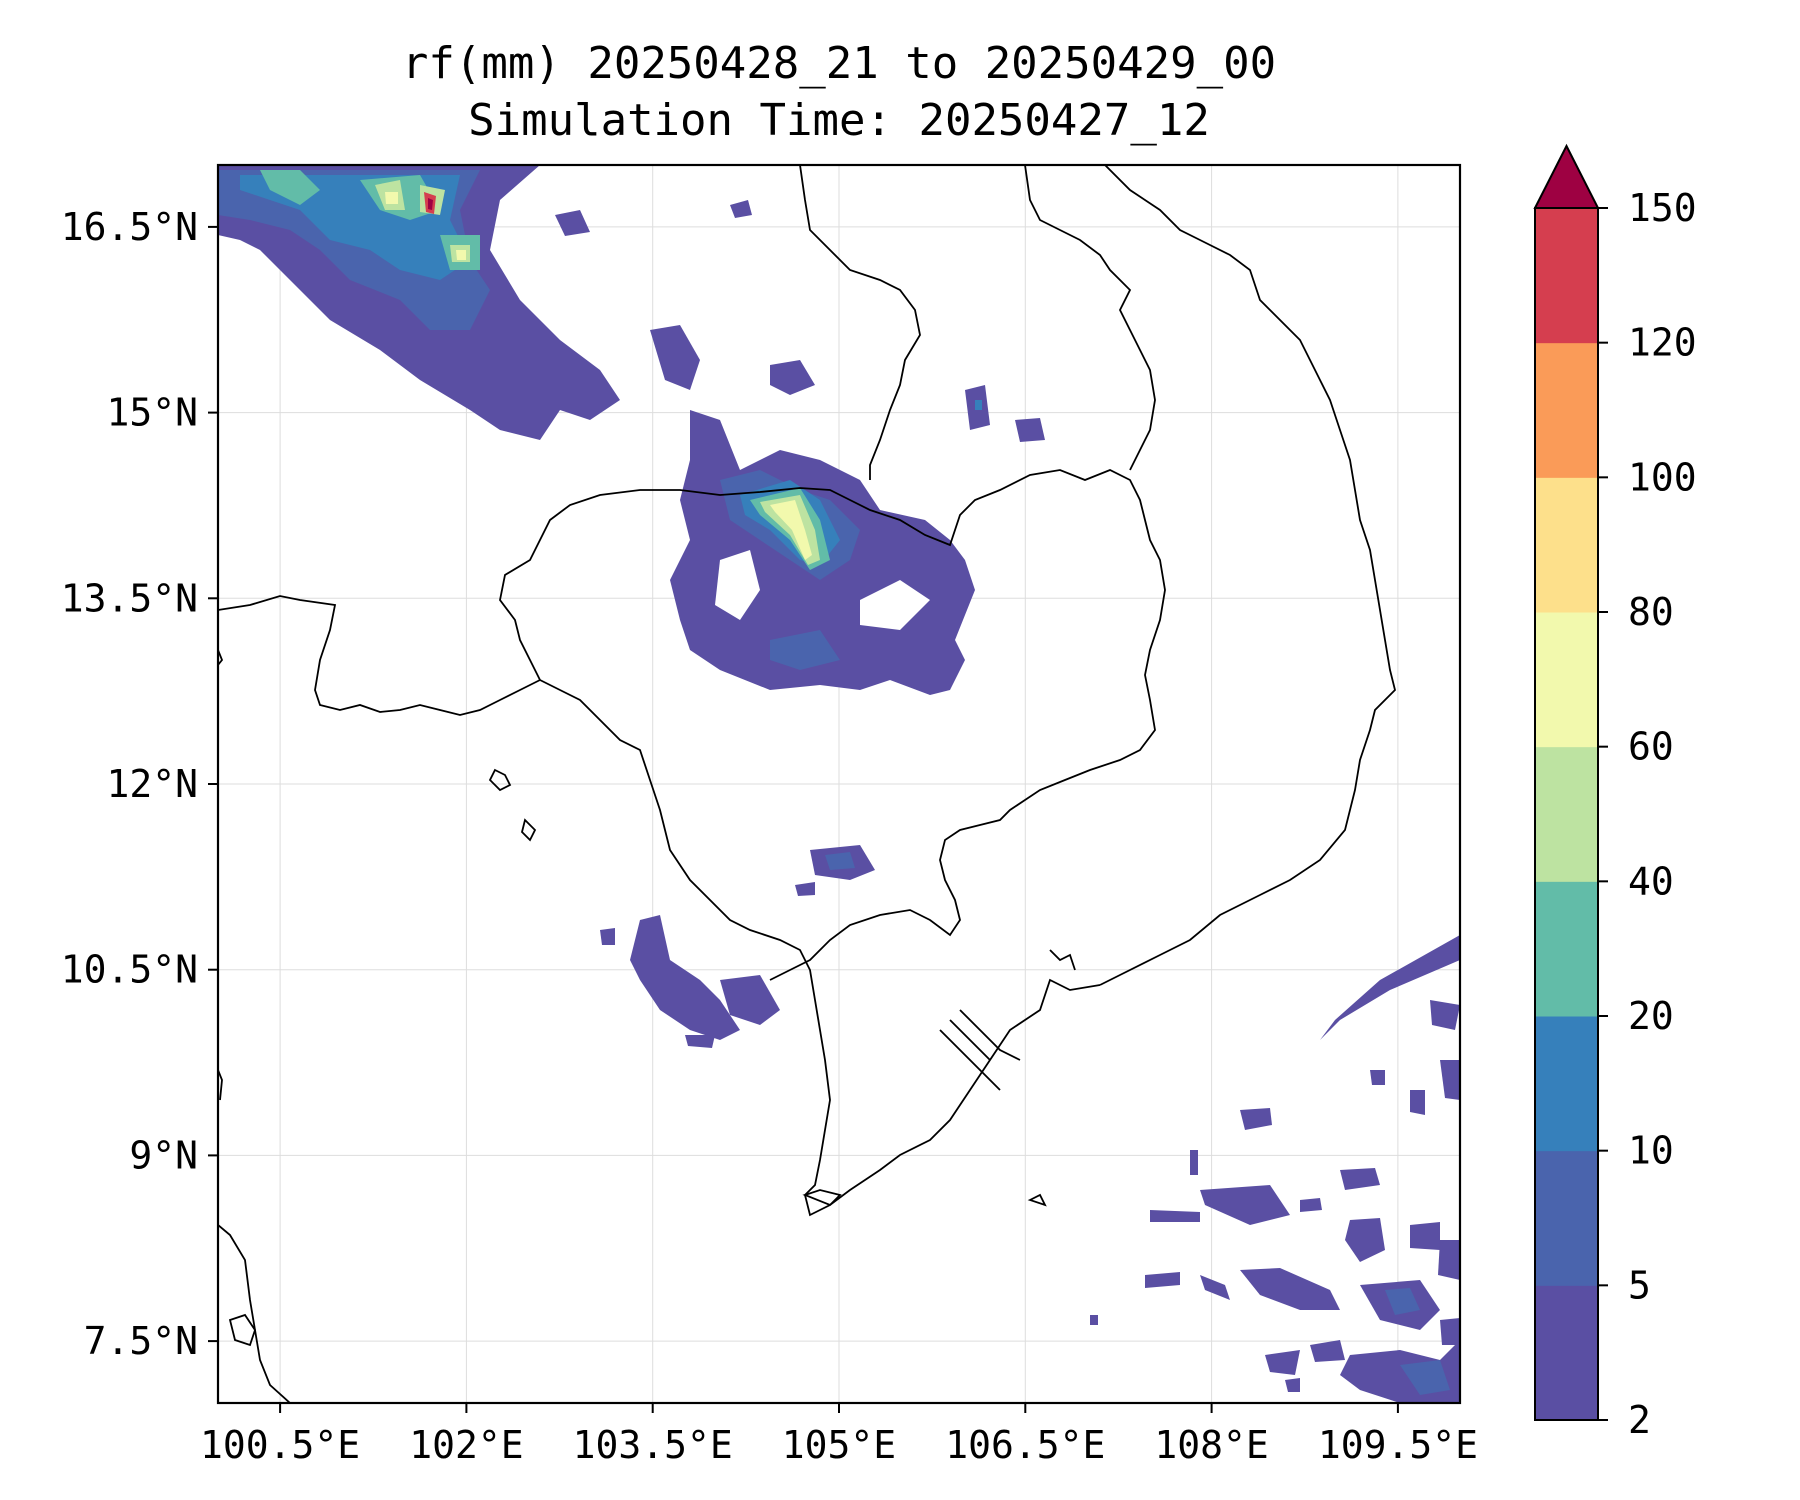 The width and height of the screenshot is (1800, 1500). What do you see at coordinates (860, 322) in the screenshot?
I see `border-laos` at bounding box center [860, 322].